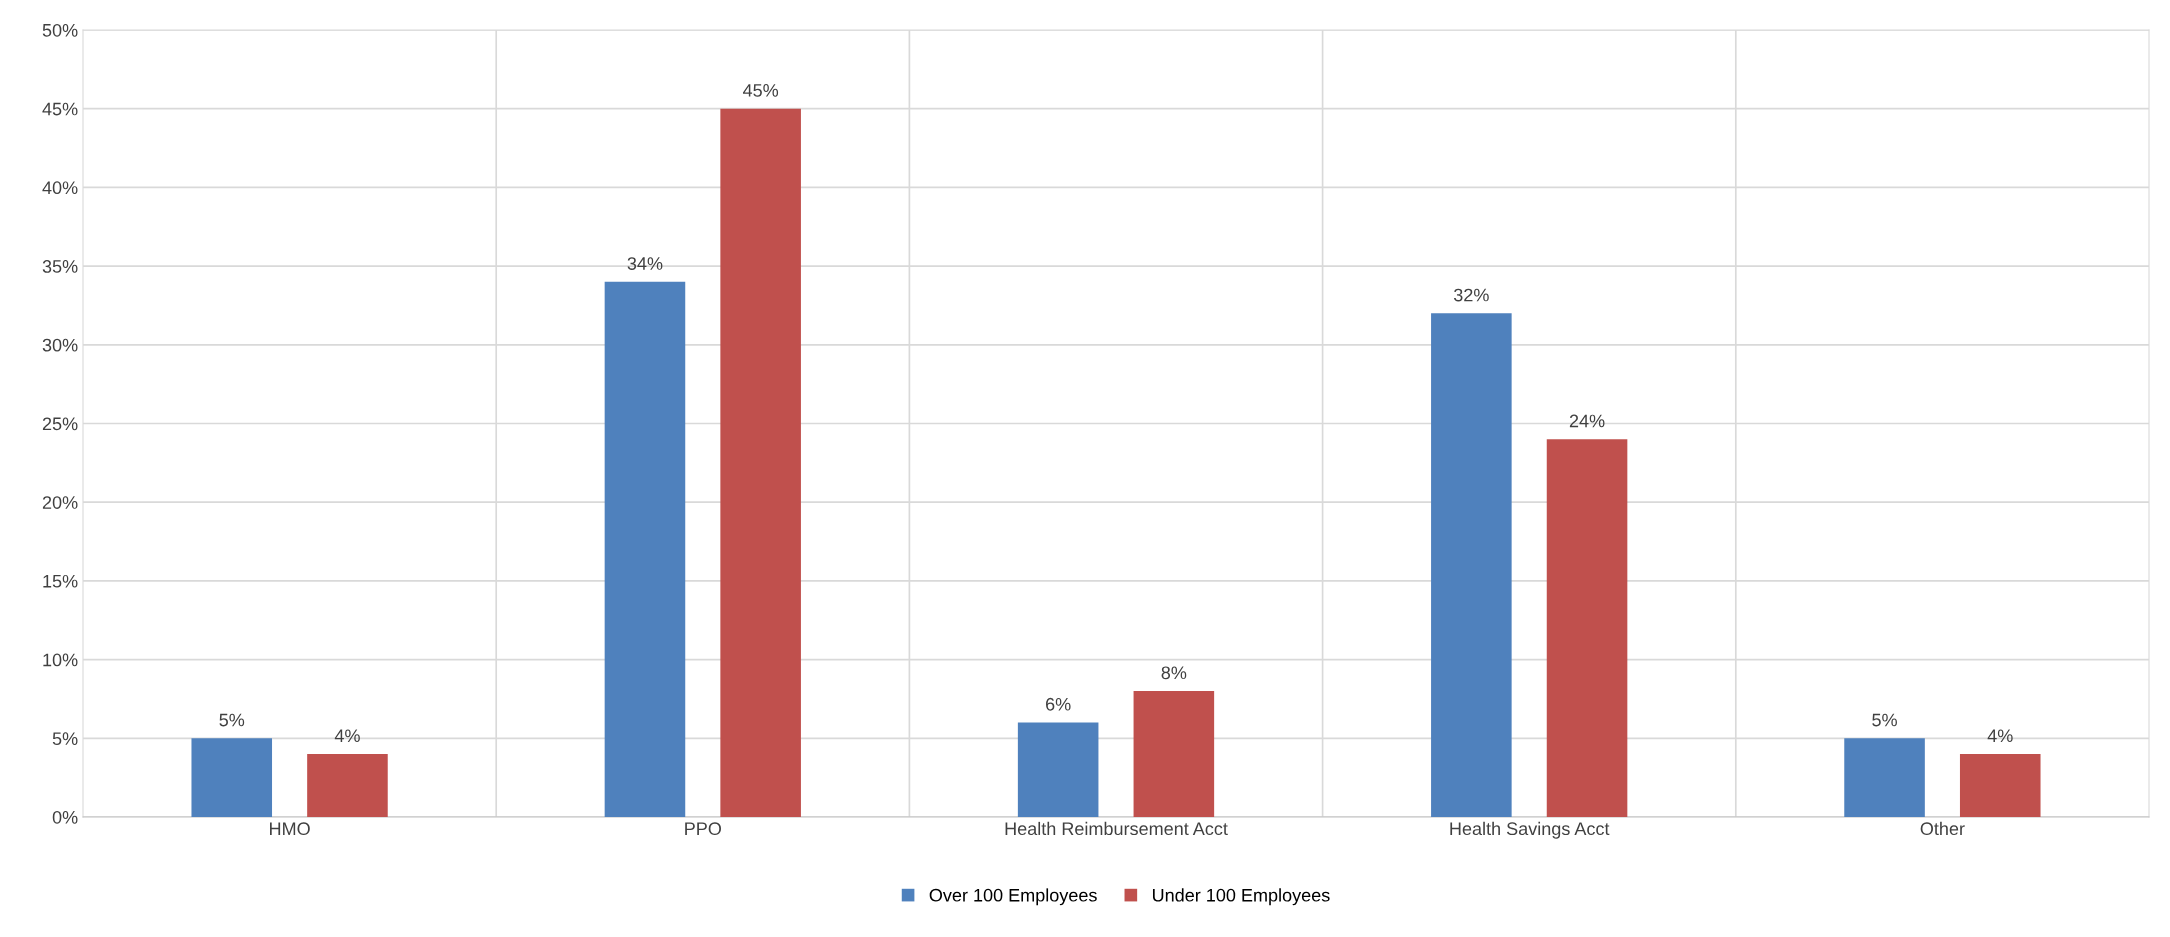 Image resolution: width=2170 pixels, height=937 pixels. Describe the element at coordinates (60, 345) in the screenshot. I see `y-tick-label: 30%` at that location.